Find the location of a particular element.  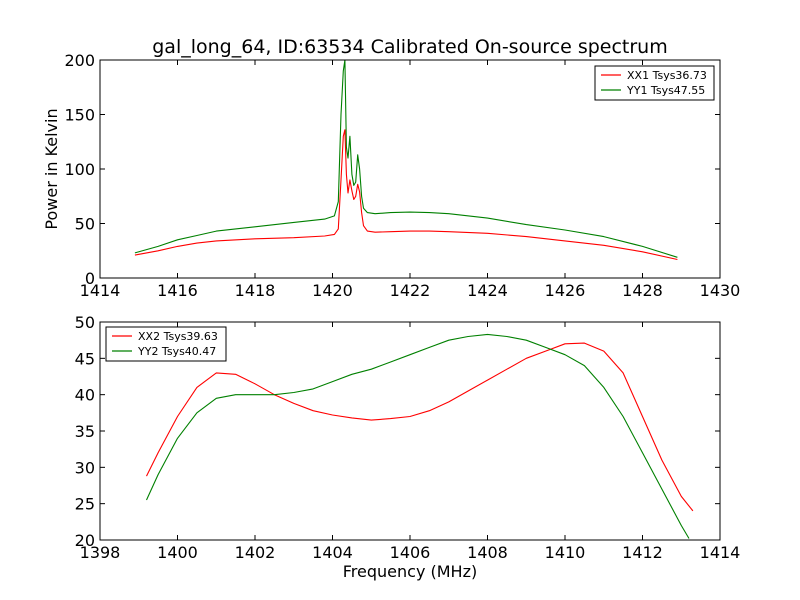

bottom-plot-y-tick-label: 45 is located at coordinates (85, 358).